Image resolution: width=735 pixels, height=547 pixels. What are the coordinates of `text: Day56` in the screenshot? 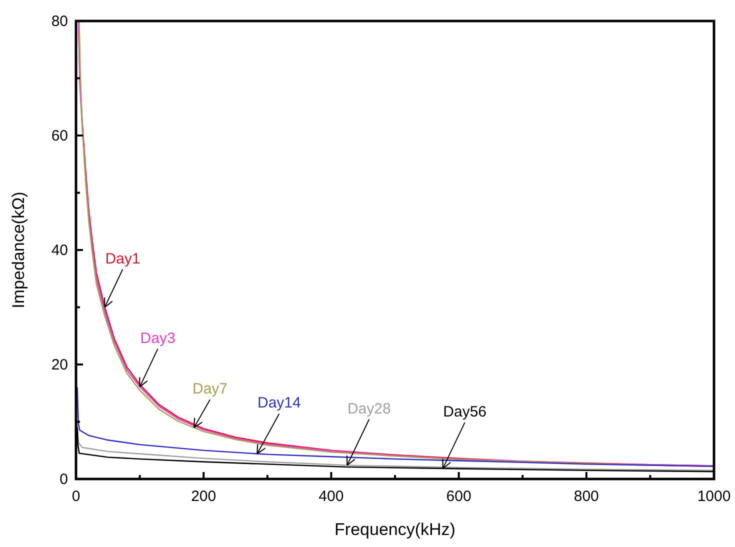 It's located at (465, 411).